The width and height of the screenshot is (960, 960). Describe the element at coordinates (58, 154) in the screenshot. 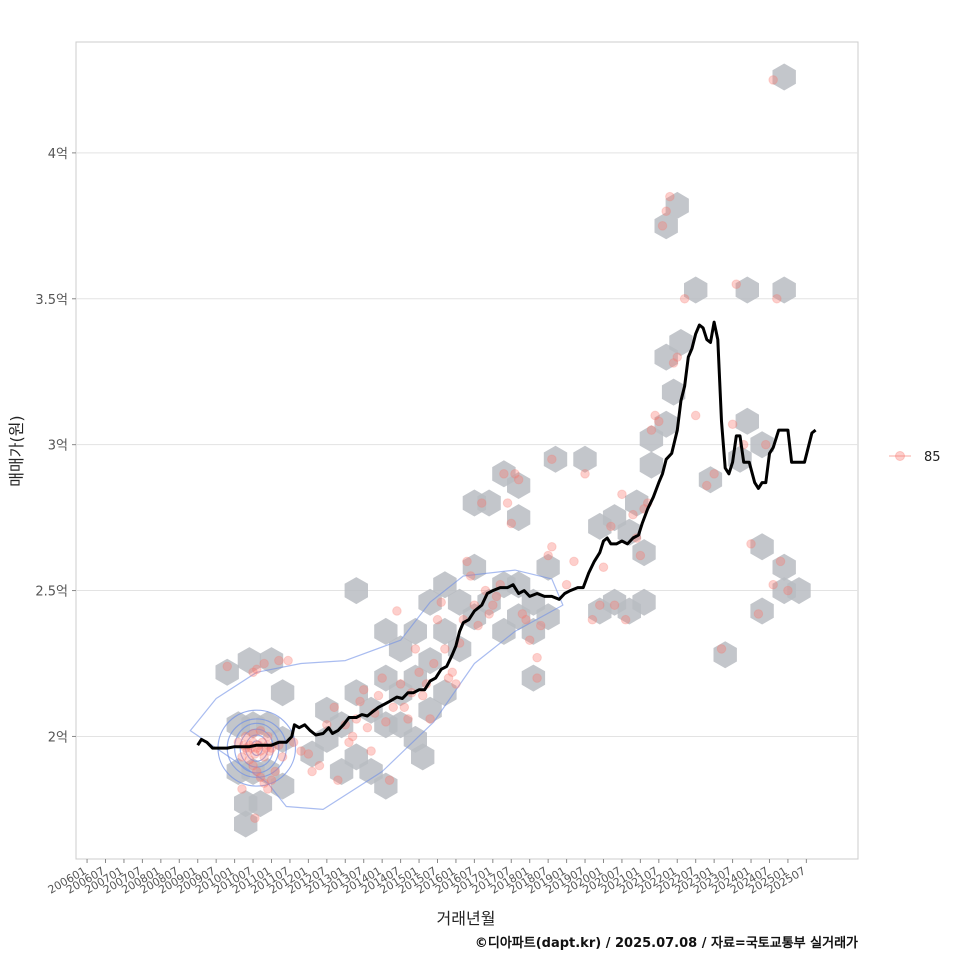

I see `y-tick-label: 4억` at that location.